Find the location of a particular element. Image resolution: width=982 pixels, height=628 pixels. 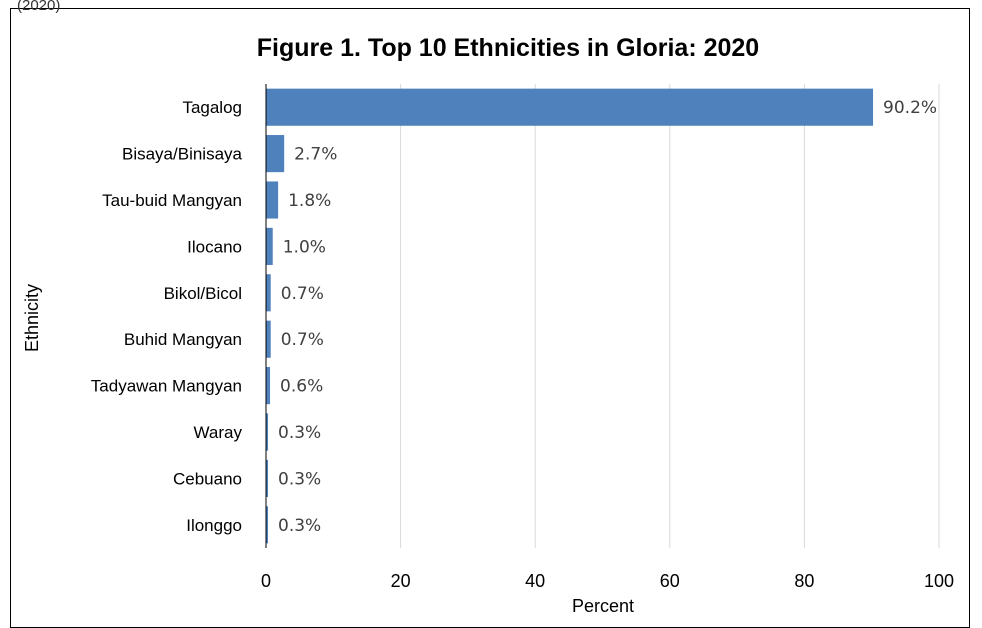

category-label: Waray is located at coordinates (218, 432).